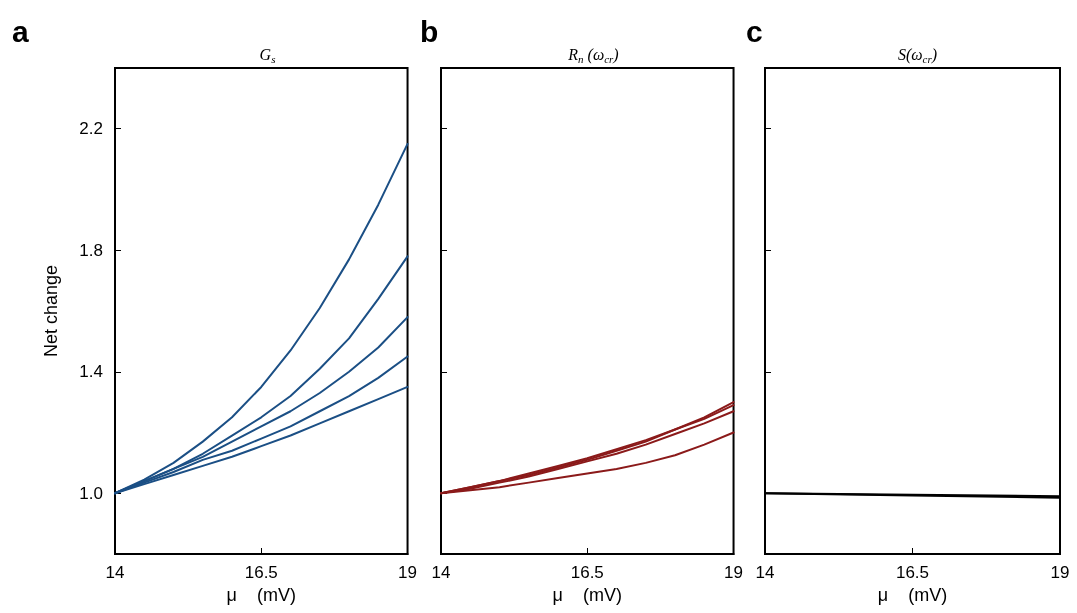  What do you see at coordinates (754, 31) in the screenshot?
I see `text: c` at bounding box center [754, 31].